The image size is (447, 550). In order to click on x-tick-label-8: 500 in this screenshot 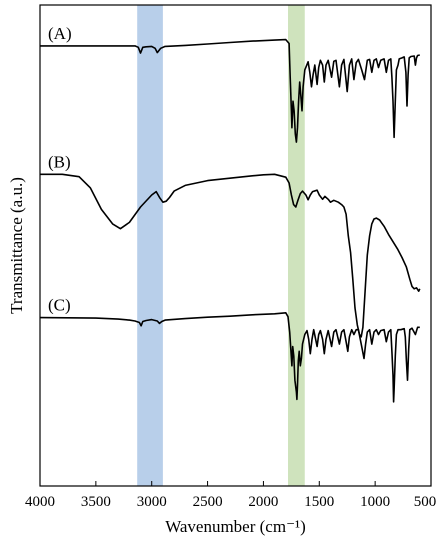, I will do `click(425, 502)`.